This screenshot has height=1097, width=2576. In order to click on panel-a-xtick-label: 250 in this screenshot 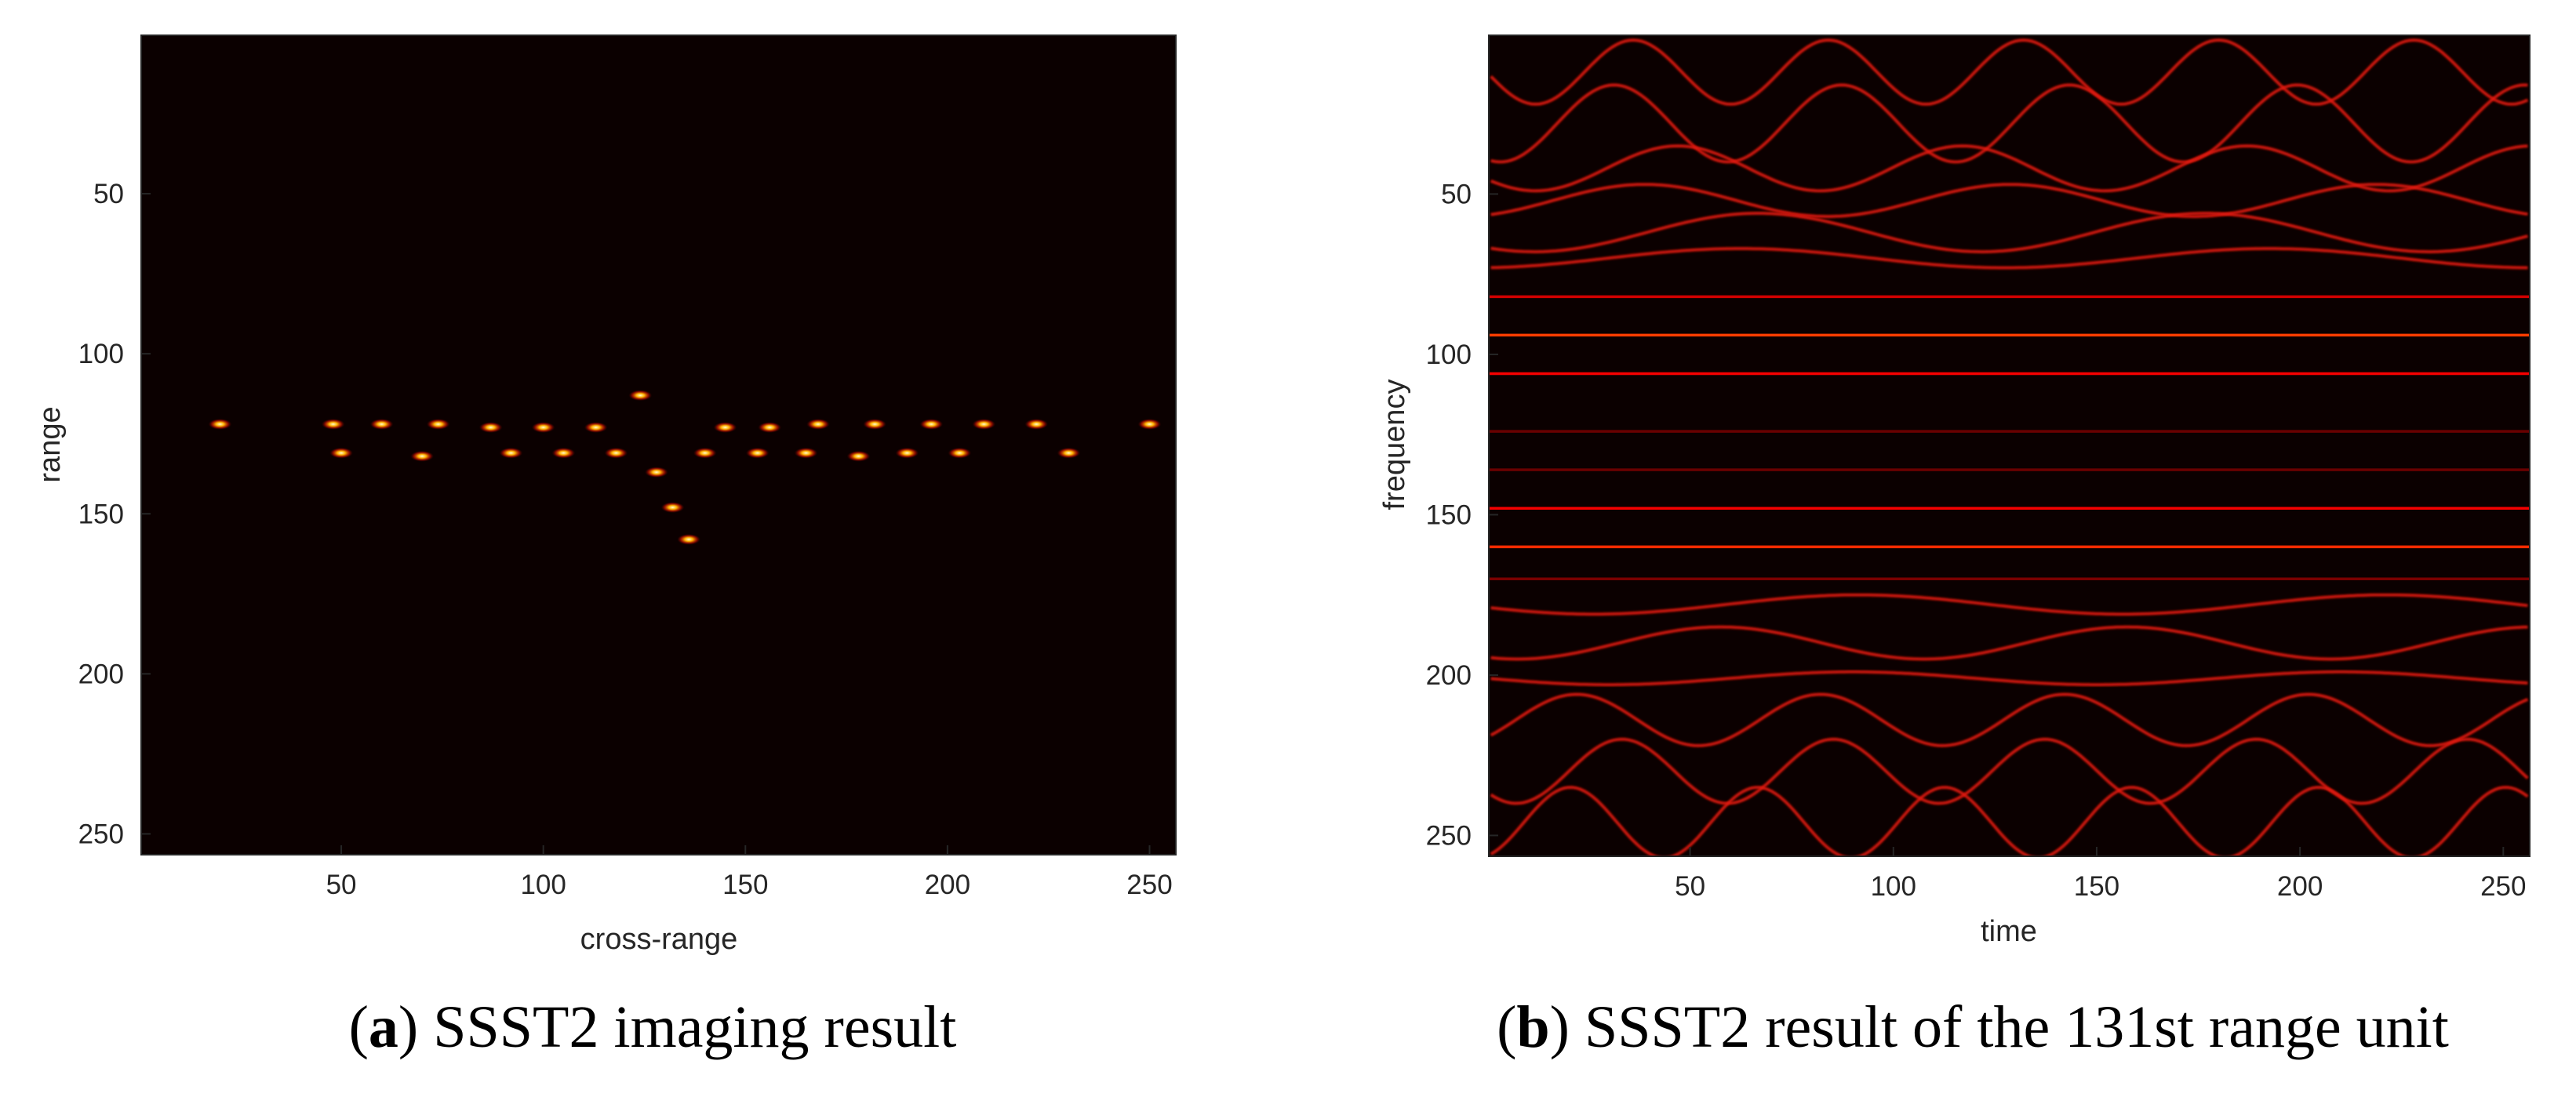, I will do `click(1149, 885)`.